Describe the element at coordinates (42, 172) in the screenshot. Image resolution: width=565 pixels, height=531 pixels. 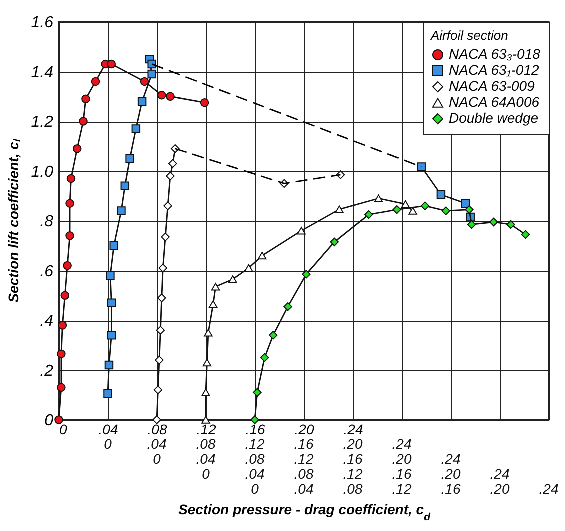
I see `y-tick-label: 1.0` at that location.